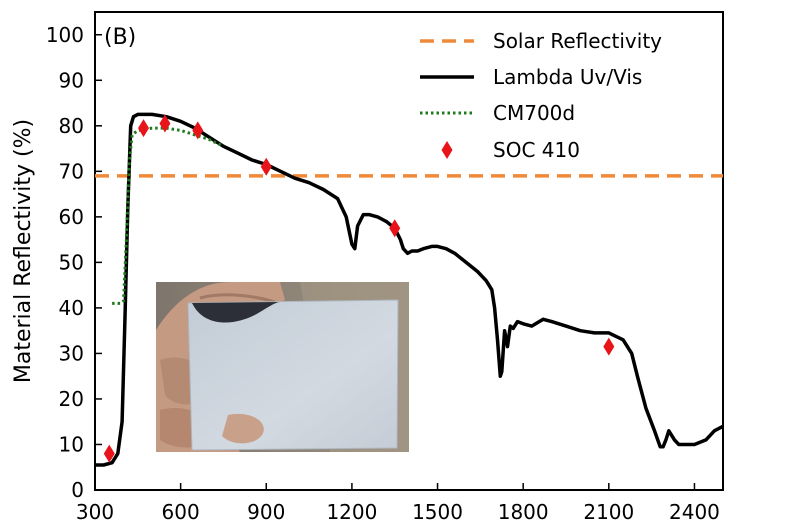  Describe the element at coordinates (71, 353) in the screenshot. I see `y-tick-label: 30` at that location.